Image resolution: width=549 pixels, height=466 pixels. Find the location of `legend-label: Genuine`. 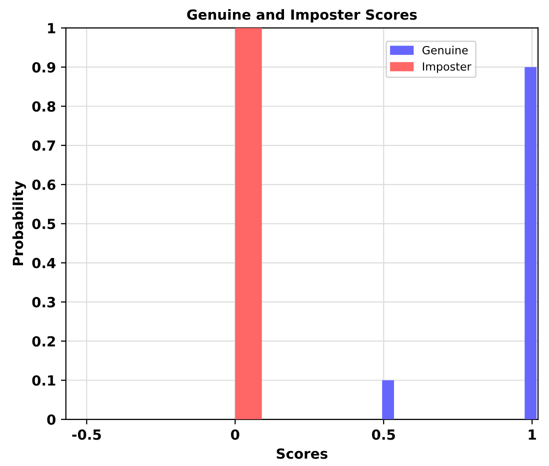

legend-label: Genuine is located at coordinates (445, 50).